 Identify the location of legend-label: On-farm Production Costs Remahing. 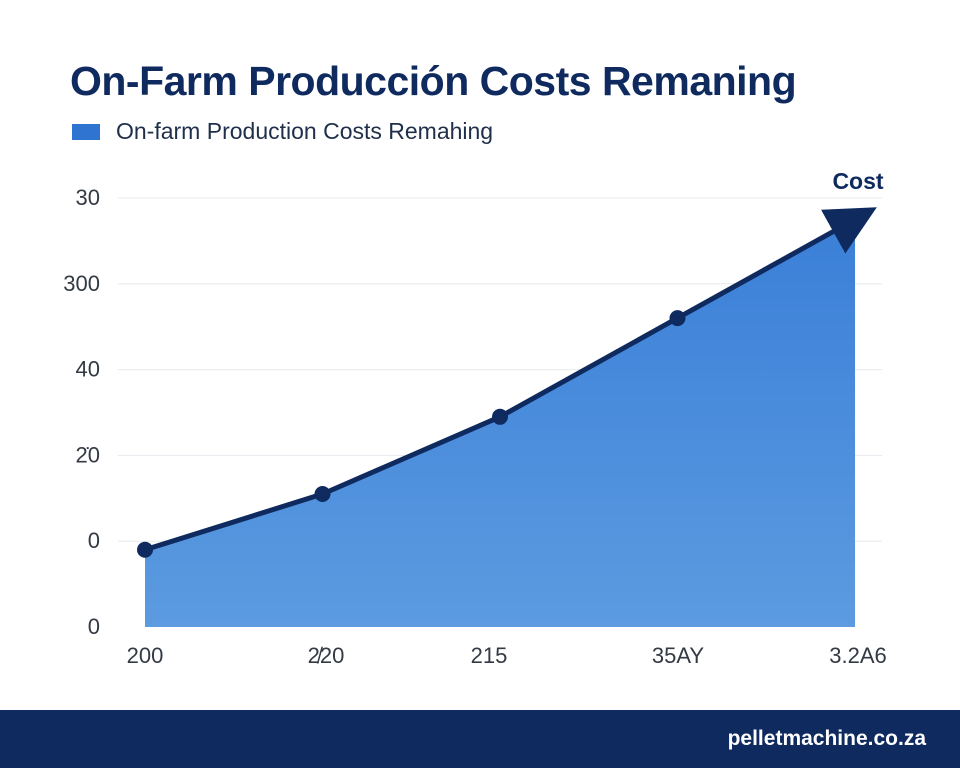
(305, 131).